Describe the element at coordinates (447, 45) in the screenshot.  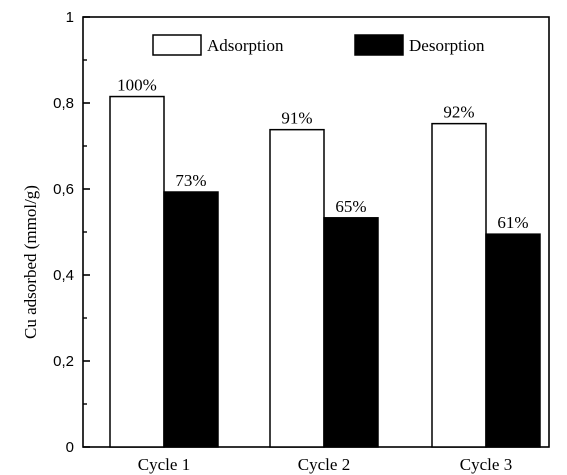
I see `legend-label-desorption: Desorption` at that location.